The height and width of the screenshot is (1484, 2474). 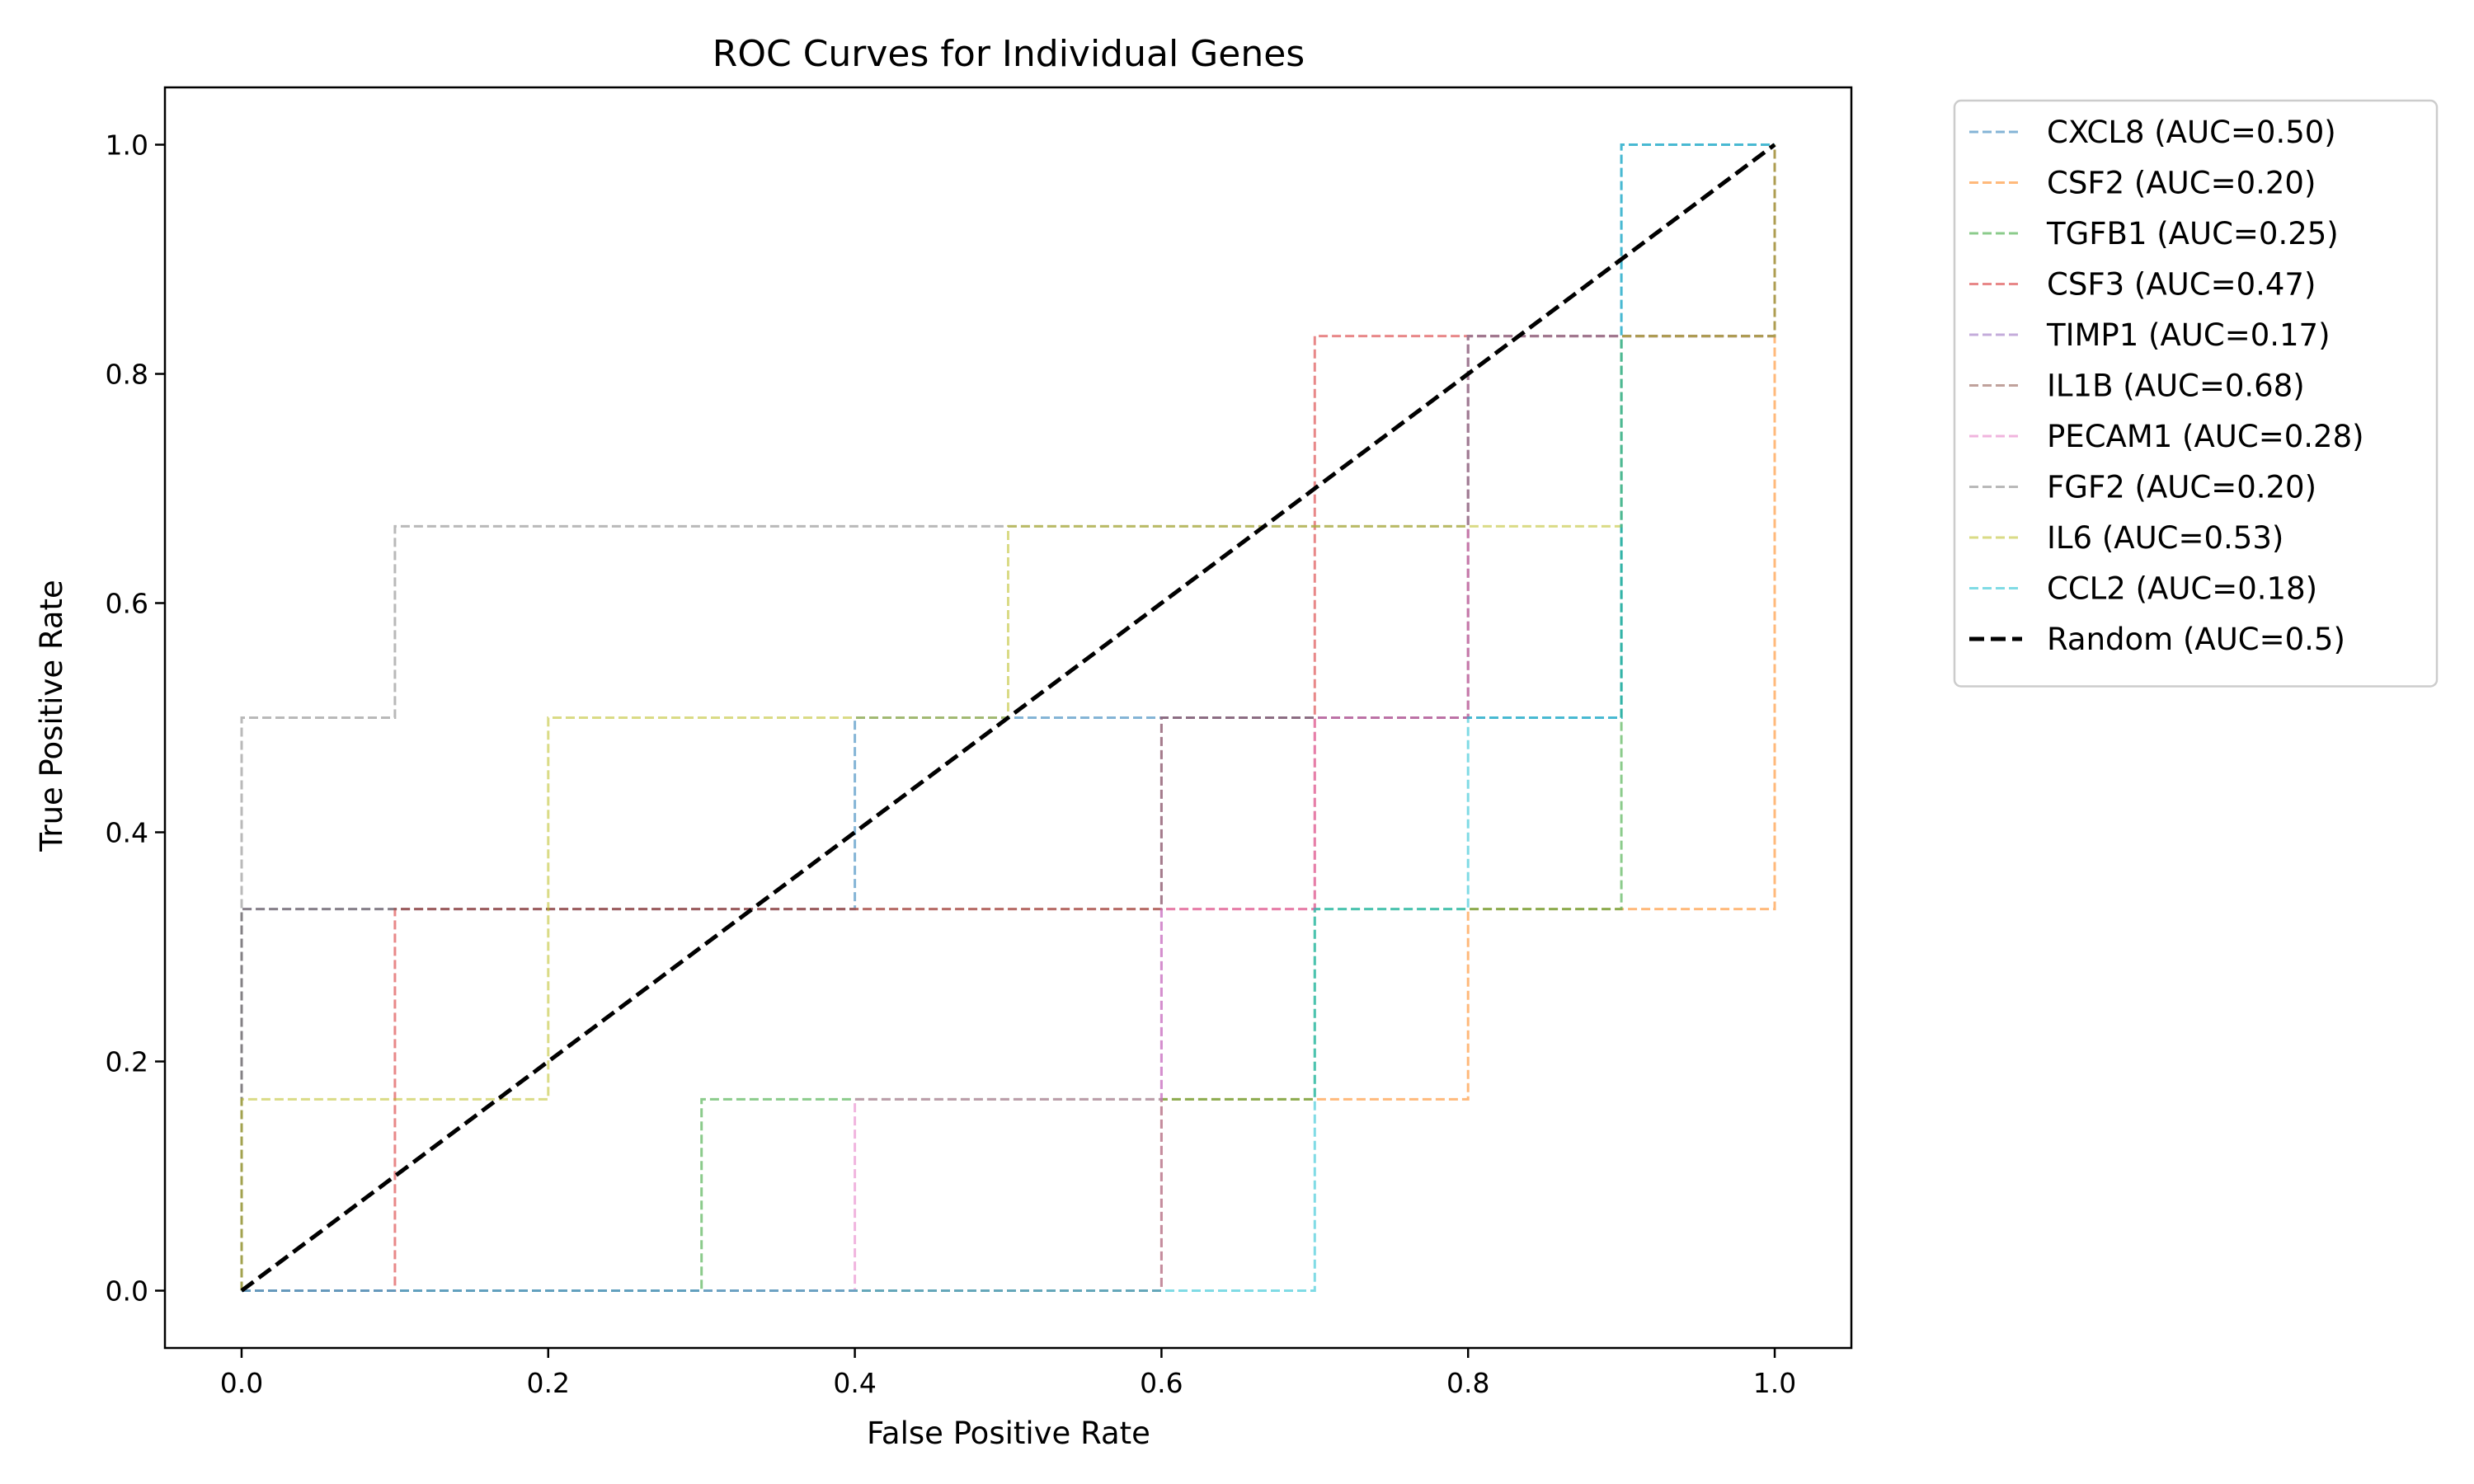 What do you see at coordinates (1774, 1383) in the screenshot?
I see `x-tick-label-5: 1.0` at bounding box center [1774, 1383].